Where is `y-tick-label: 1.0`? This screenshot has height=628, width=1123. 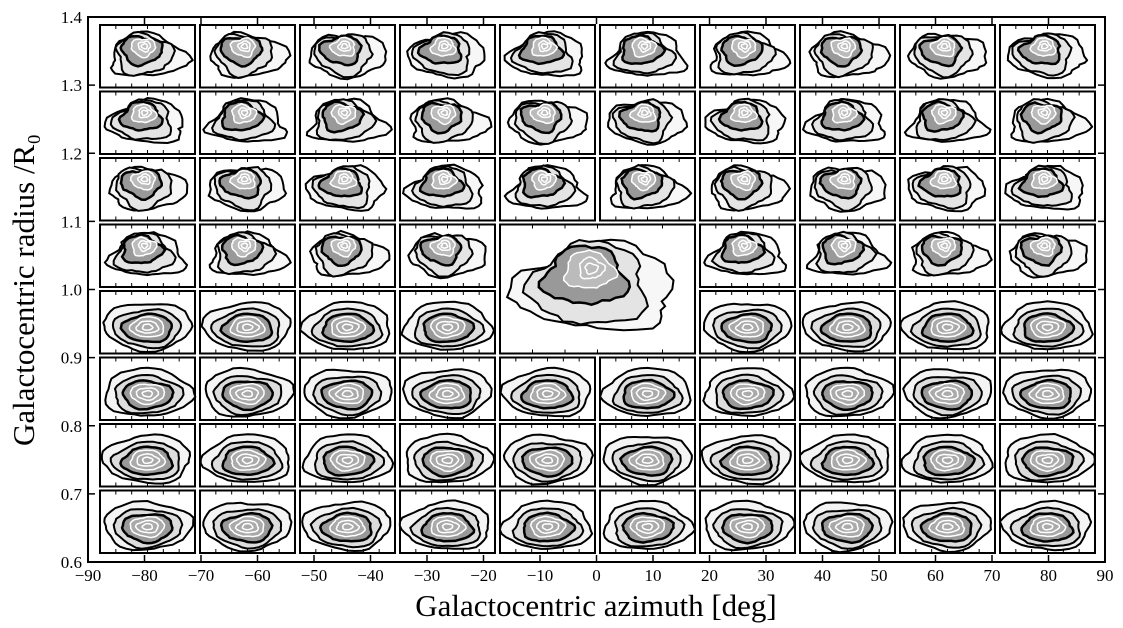 y-tick-label: 1.0 is located at coordinates (71, 290).